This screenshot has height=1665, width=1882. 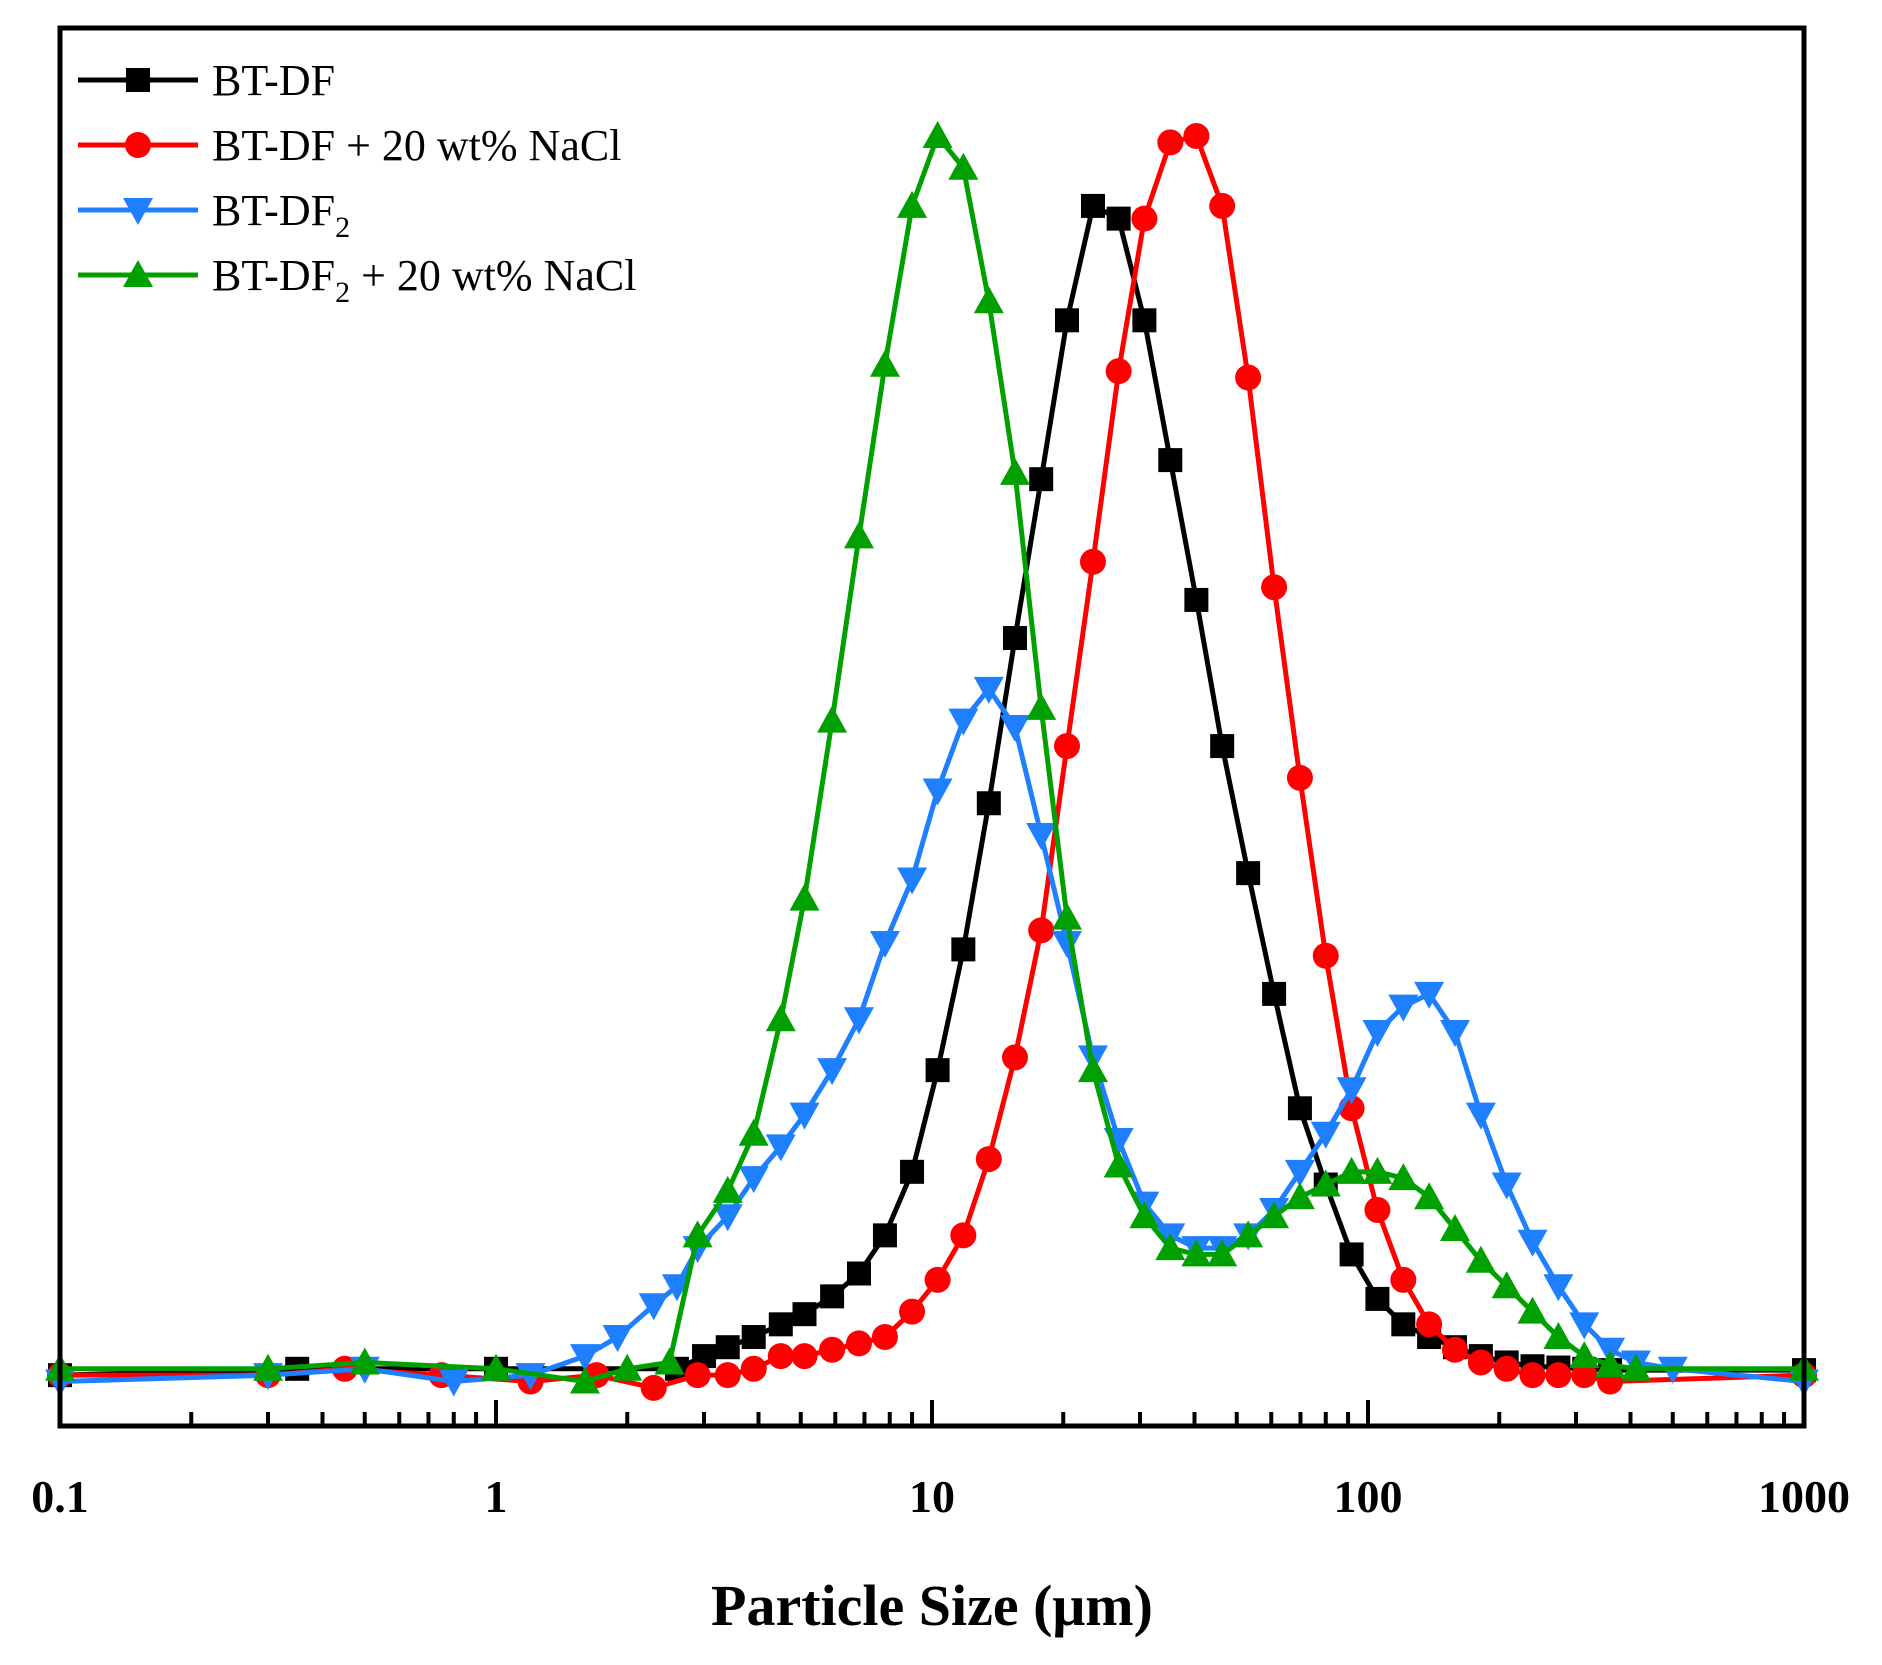 I want to click on x-axis-title: Particle Size (μm), so click(x=932, y=1605).